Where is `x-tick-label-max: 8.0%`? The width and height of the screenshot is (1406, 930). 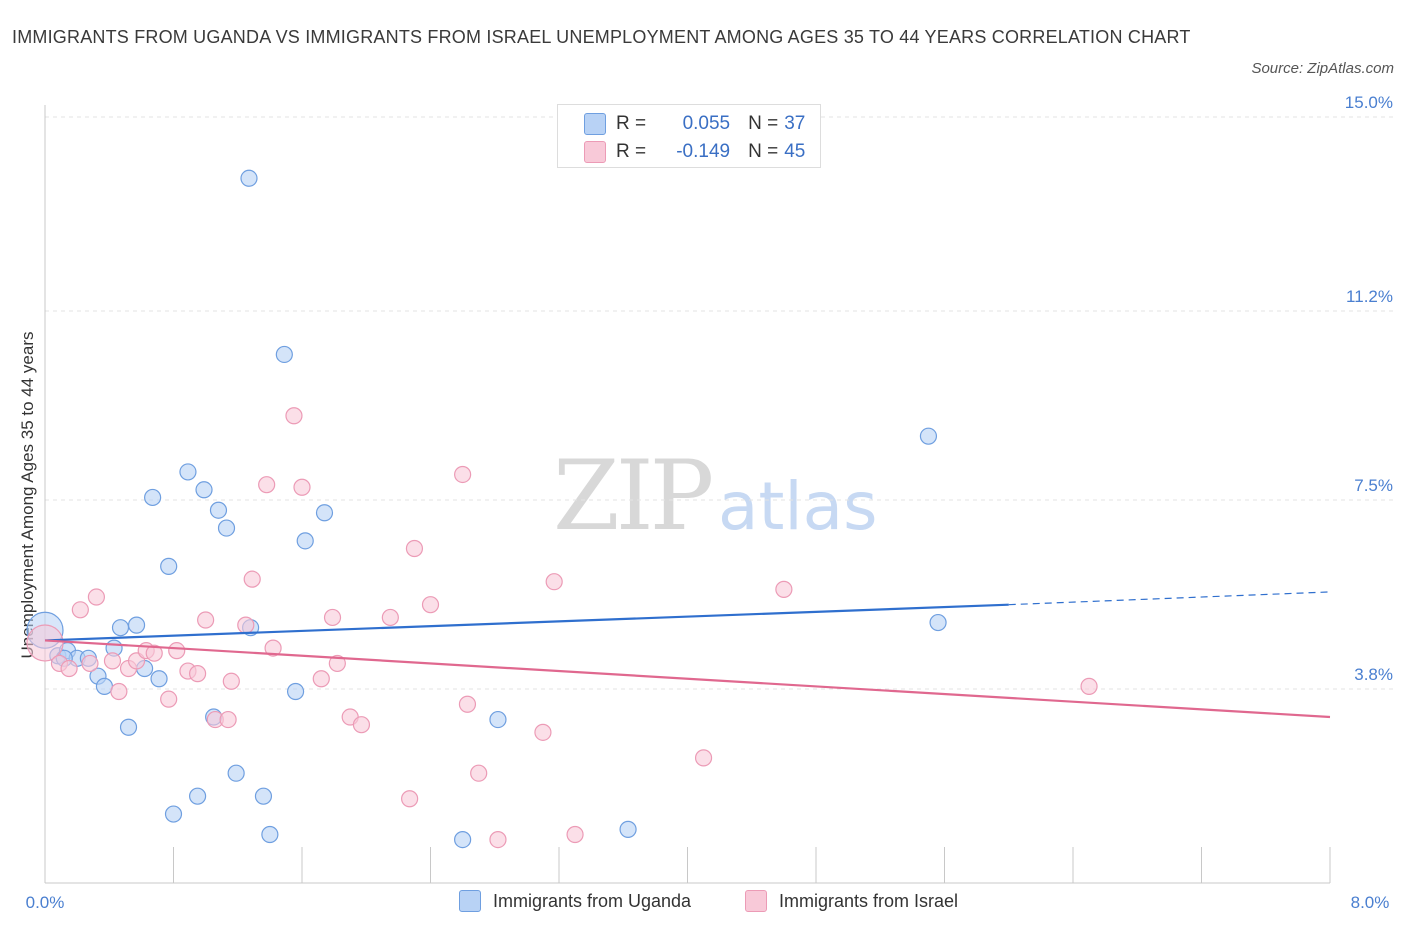
x-tick-label-max: 8.0% is located at coordinates (1370, 902).